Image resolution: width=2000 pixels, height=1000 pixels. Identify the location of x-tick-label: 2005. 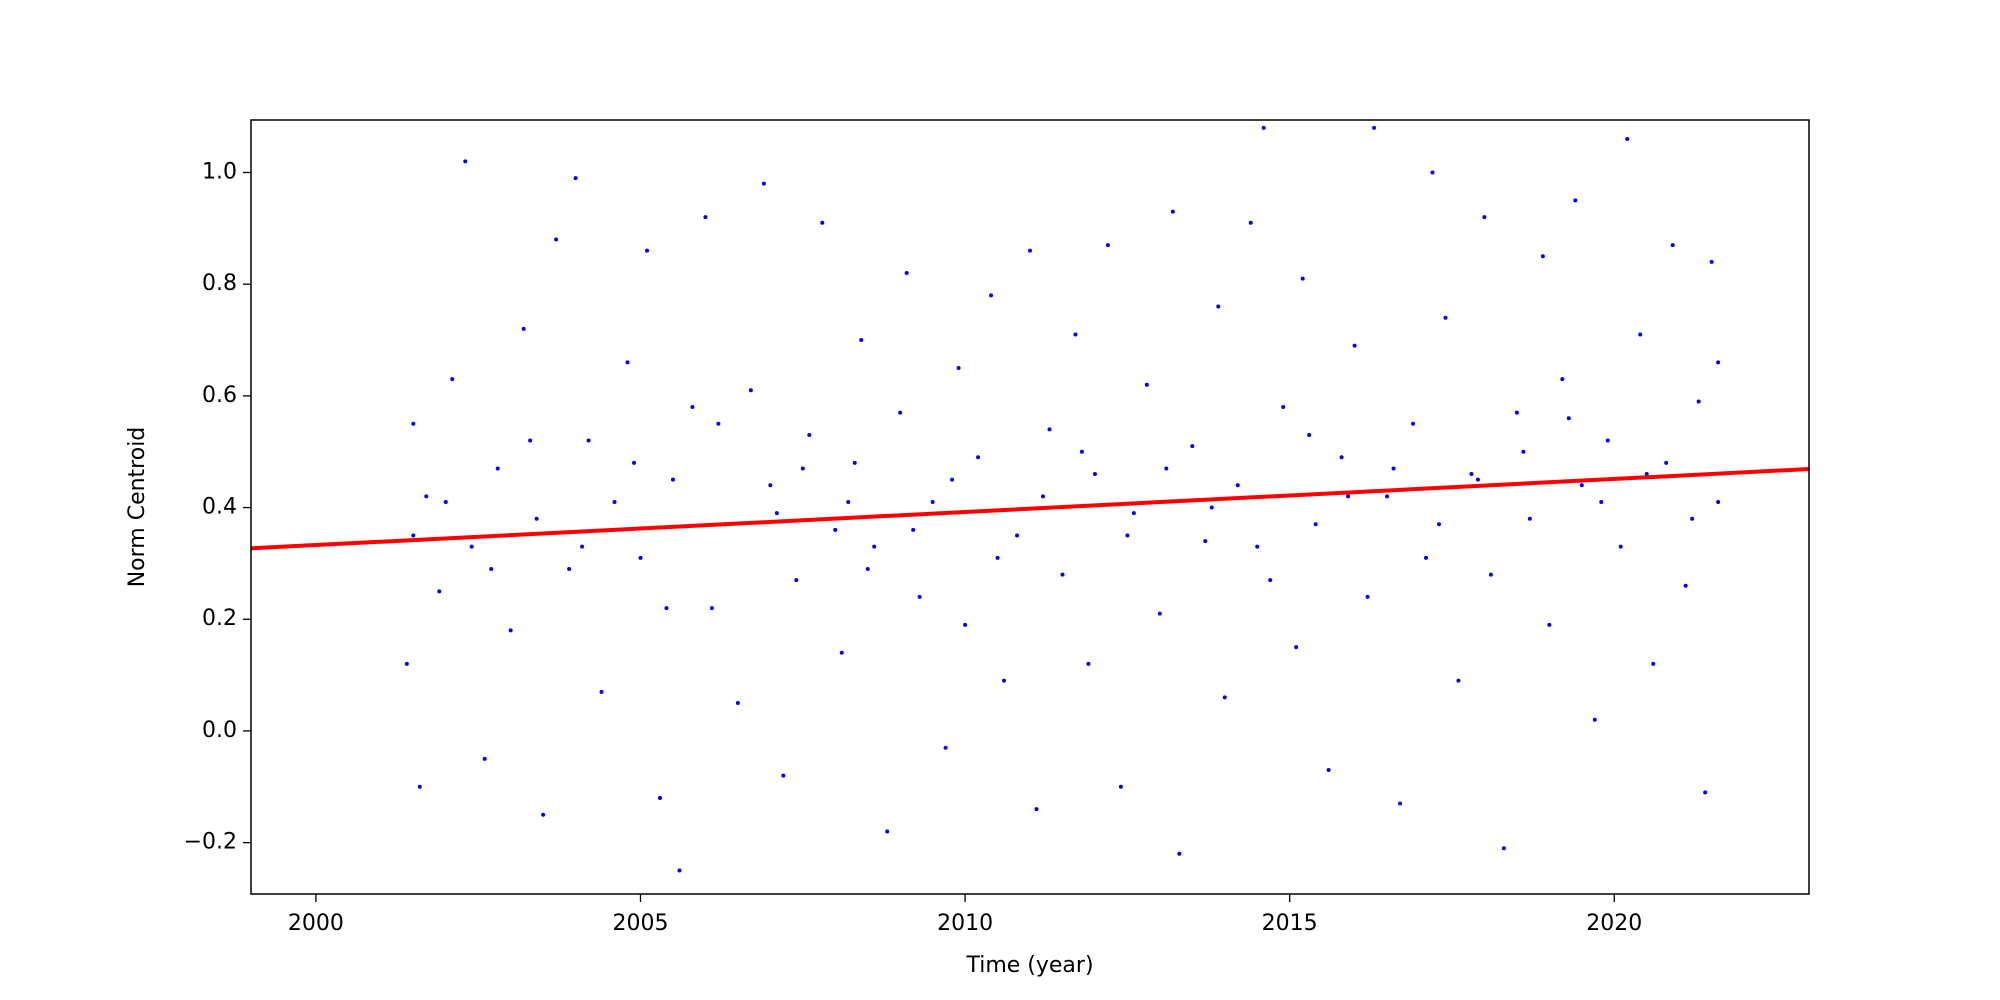
(641, 923).